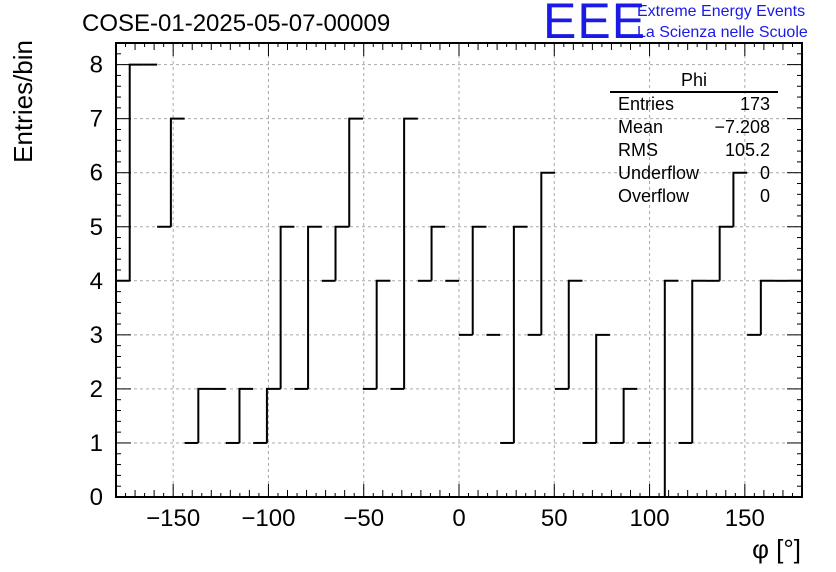 The height and width of the screenshot is (572, 836). I want to click on x-tick-label: 100, so click(650, 518).